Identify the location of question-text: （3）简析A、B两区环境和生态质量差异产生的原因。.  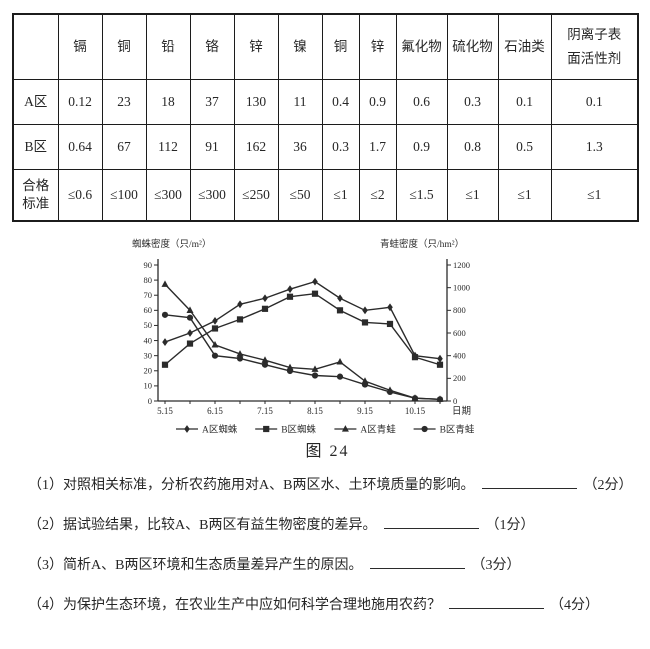
(195, 565).